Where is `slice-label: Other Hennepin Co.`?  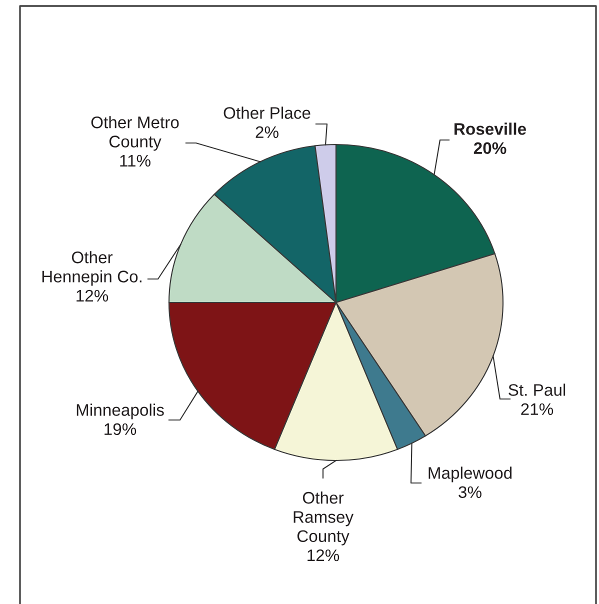 slice-label: Other Hennepin Co. is located at coordinates (92, 268).